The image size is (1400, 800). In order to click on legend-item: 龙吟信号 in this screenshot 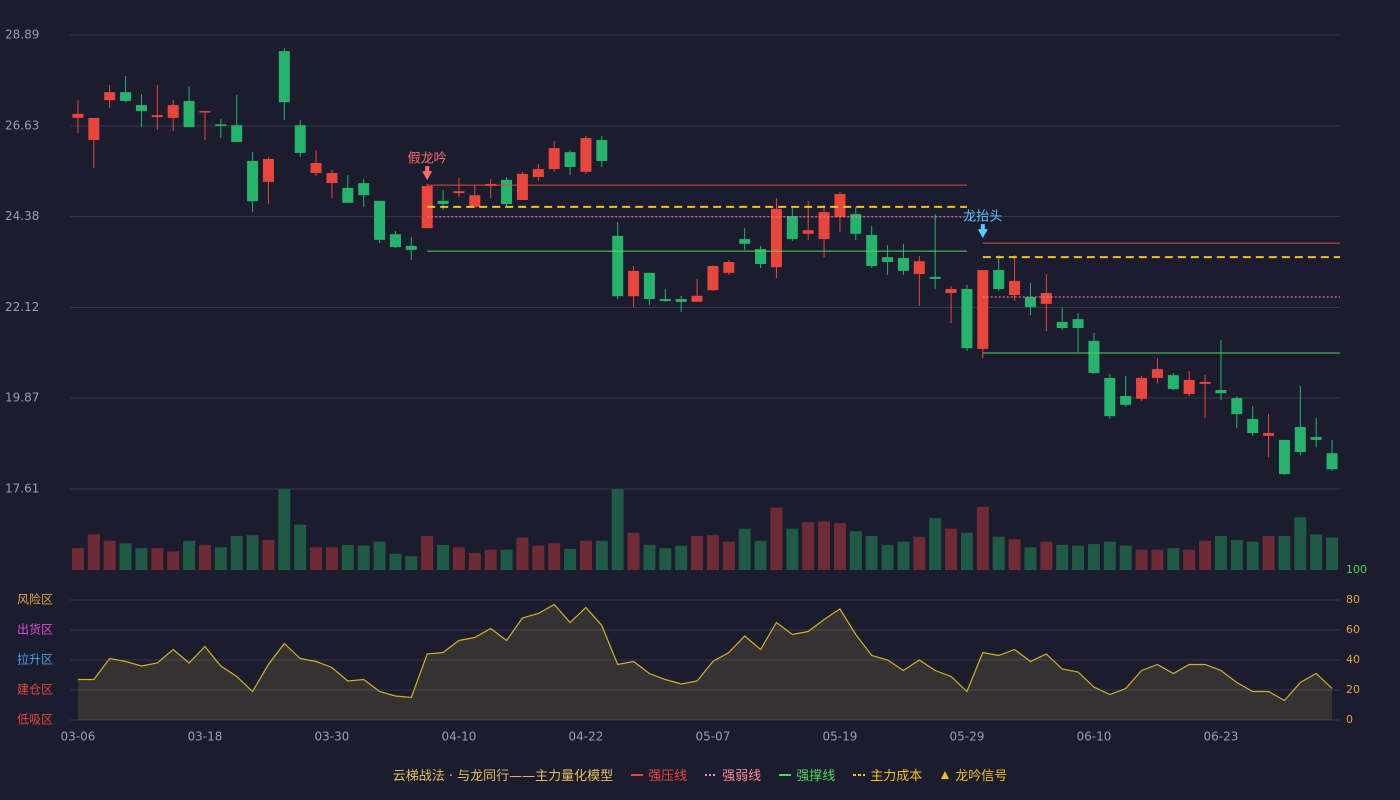, I will do `click(973, 774)`.